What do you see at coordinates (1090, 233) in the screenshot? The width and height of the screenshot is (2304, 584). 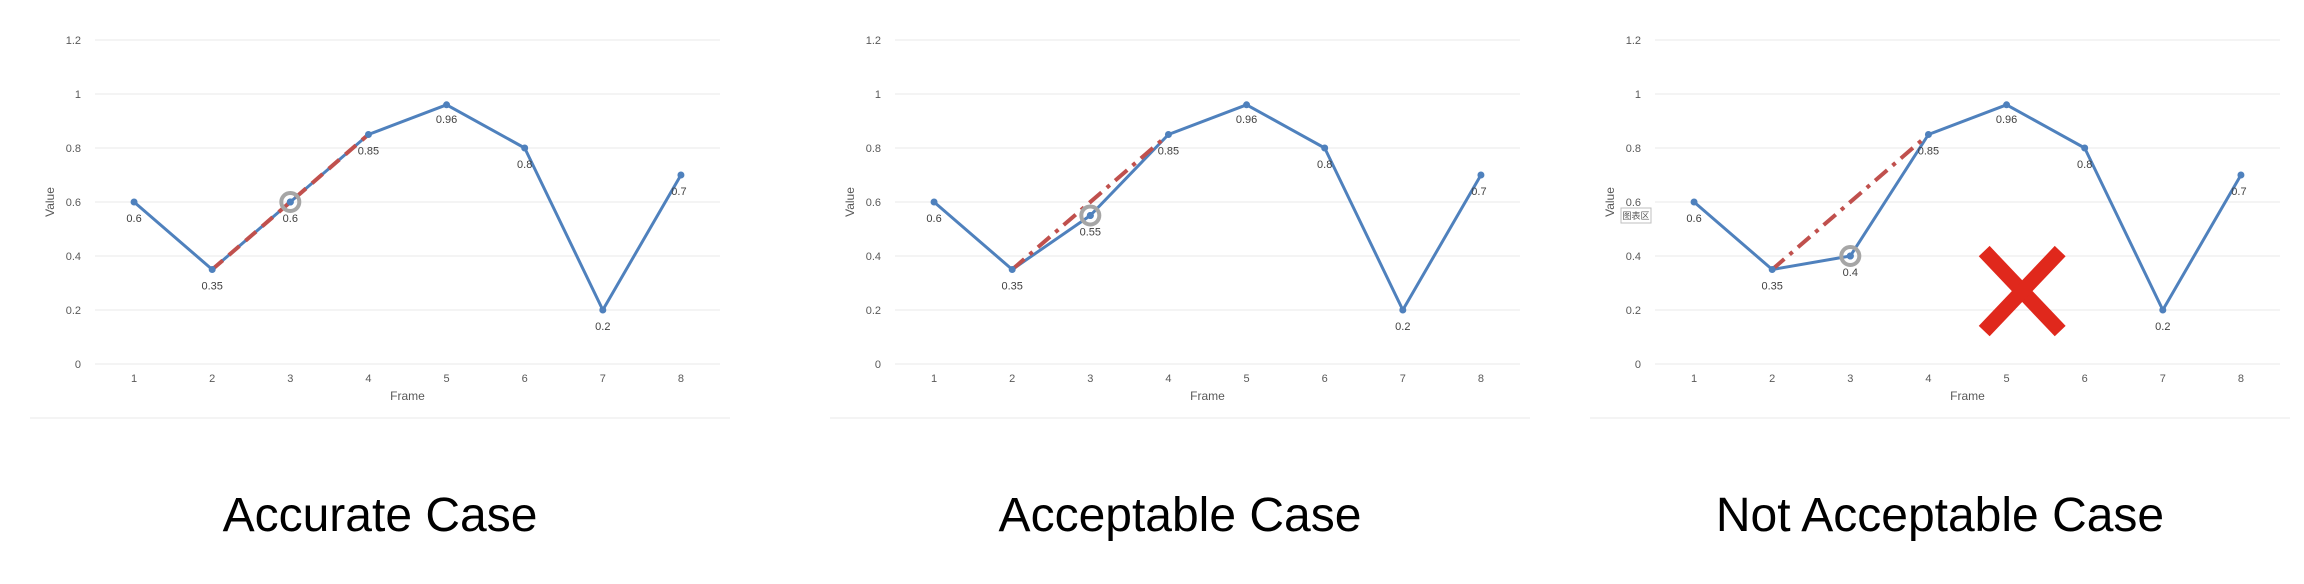 I see `data-label: 0.55` at bounding box center [1090, 233].